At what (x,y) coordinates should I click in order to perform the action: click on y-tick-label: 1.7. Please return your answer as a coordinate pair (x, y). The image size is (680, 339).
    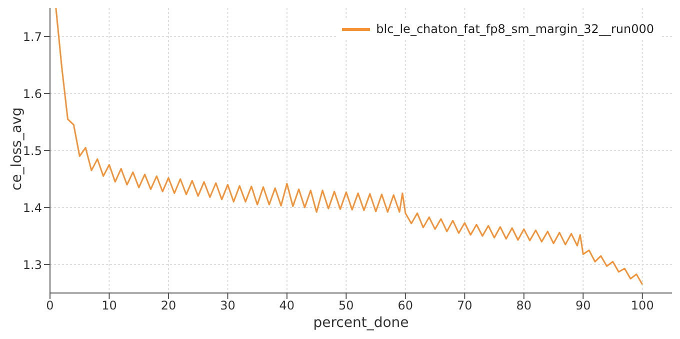
    Looking at the image, I should click on (32, 37).